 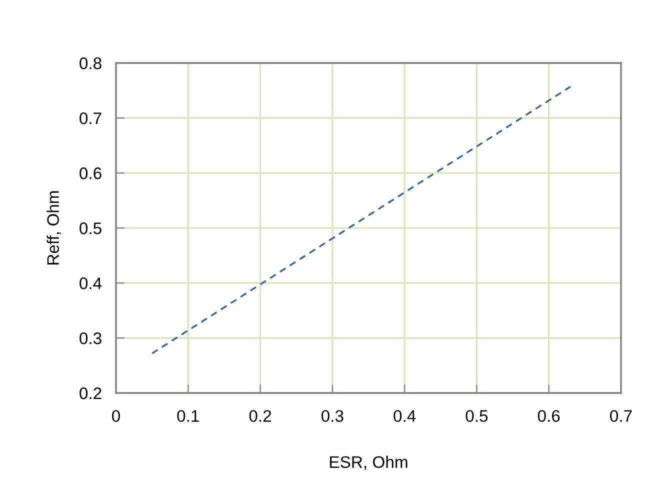 I want to click on x-tick-label: 0.3, so click(x=332, y=416).